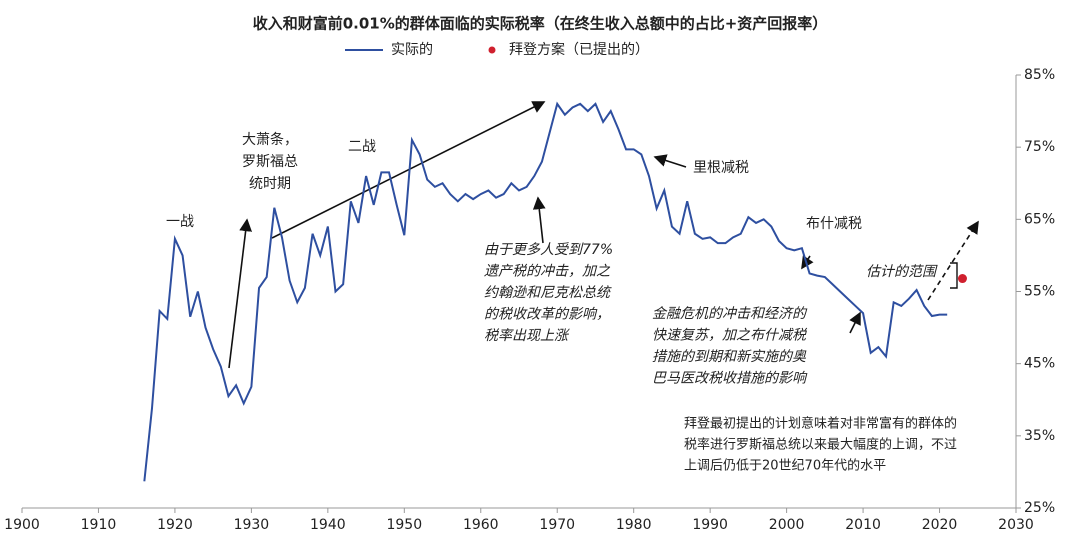 This screenshot has height=548, width=1080. Describe the element at coordinates (787, 525) in the screenshot. I see `x-tick-label: 2000` at that location.